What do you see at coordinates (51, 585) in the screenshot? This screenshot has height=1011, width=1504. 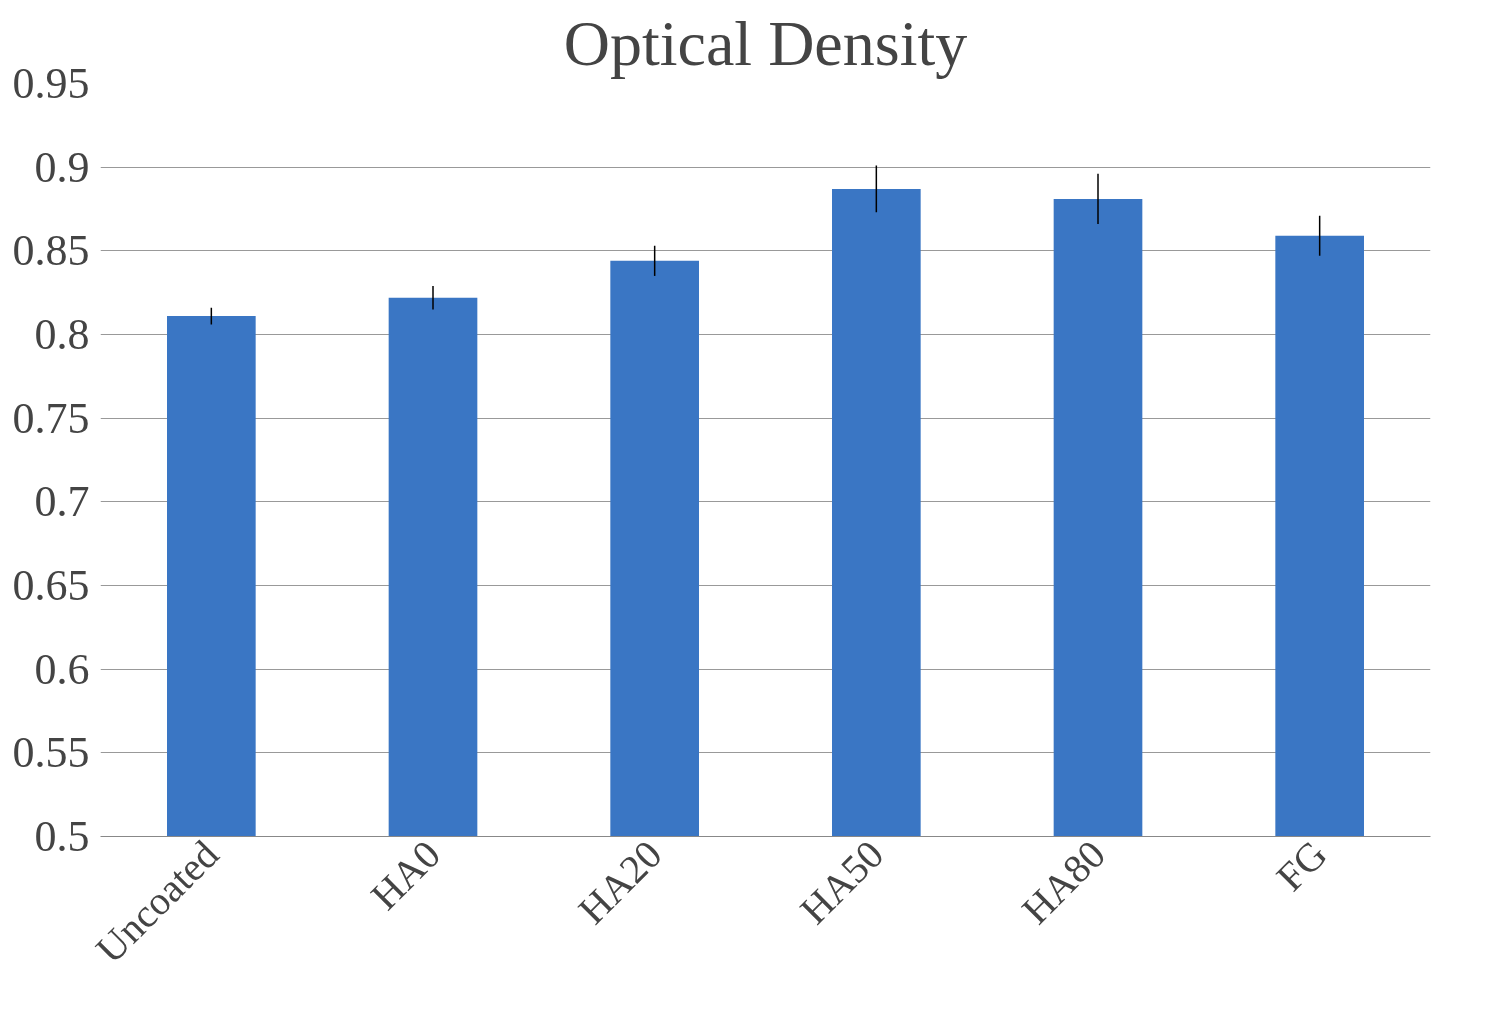 I see `y-tick-label: 0.65` at bounding box center [51, 585].